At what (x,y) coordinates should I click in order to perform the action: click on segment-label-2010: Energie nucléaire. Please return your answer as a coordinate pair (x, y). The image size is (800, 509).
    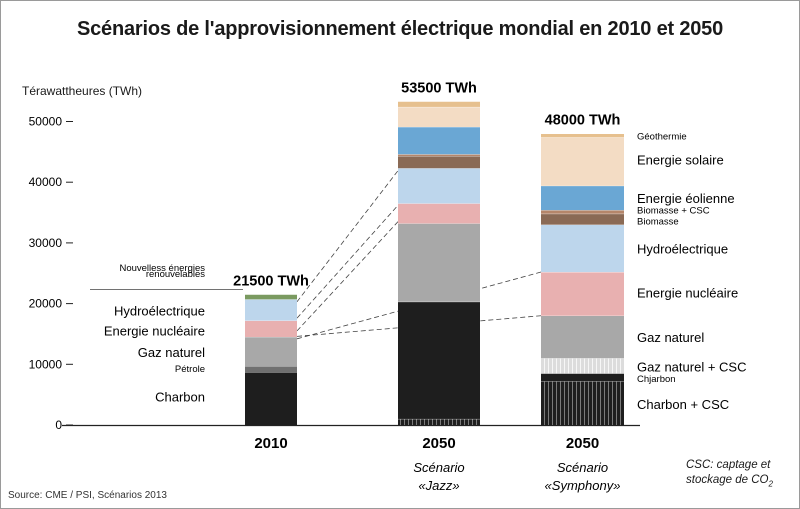
    Looking at the image, I should click on (154, 330).